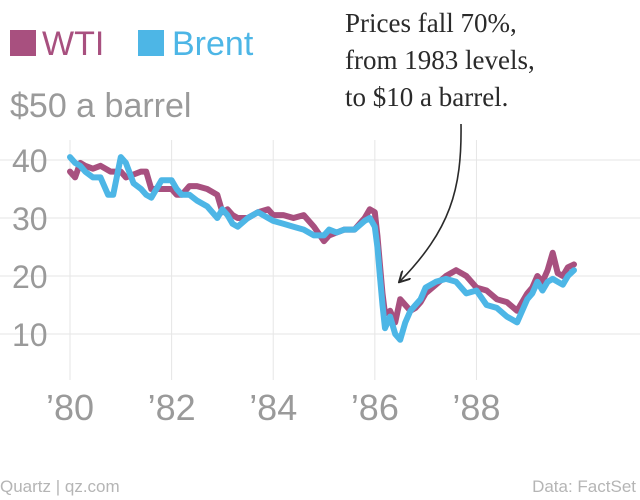 The height and width of the screenshot is (500, 640). I want to click on y-axis-ticks: 40 30 20 10, so click(30, 248).